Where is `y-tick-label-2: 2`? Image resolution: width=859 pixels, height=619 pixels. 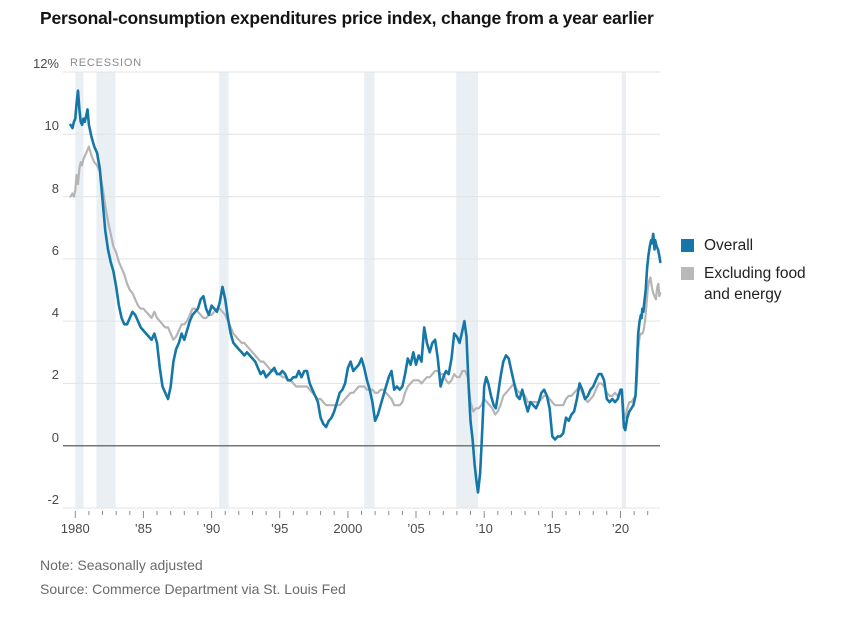 y-tick-label-2: 2 is located at coordinates (55, 375).